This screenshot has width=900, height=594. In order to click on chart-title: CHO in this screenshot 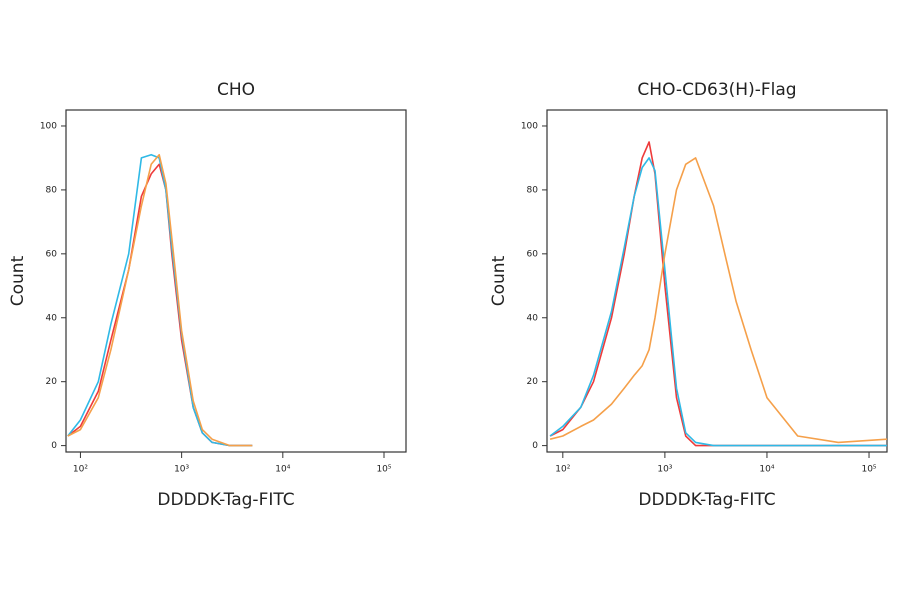, I will do `click(236, 90)`.